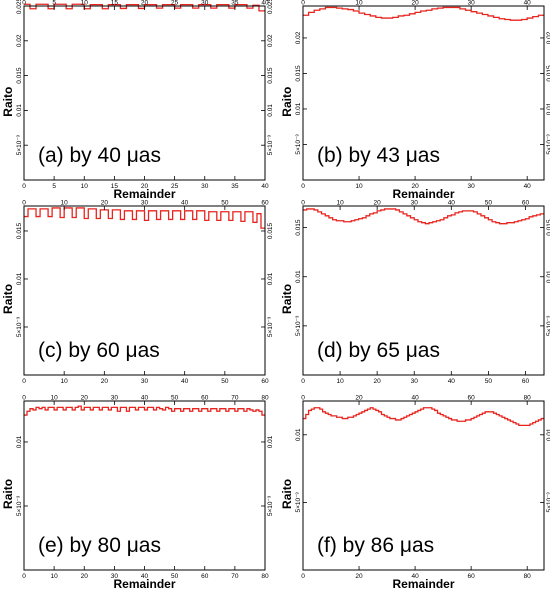 The height and width of the screenshot is (597, 550). Describe the element at coordinates (378, 155) in the screenshot. I see `panel-label: (b) by 43 μas` at that location.